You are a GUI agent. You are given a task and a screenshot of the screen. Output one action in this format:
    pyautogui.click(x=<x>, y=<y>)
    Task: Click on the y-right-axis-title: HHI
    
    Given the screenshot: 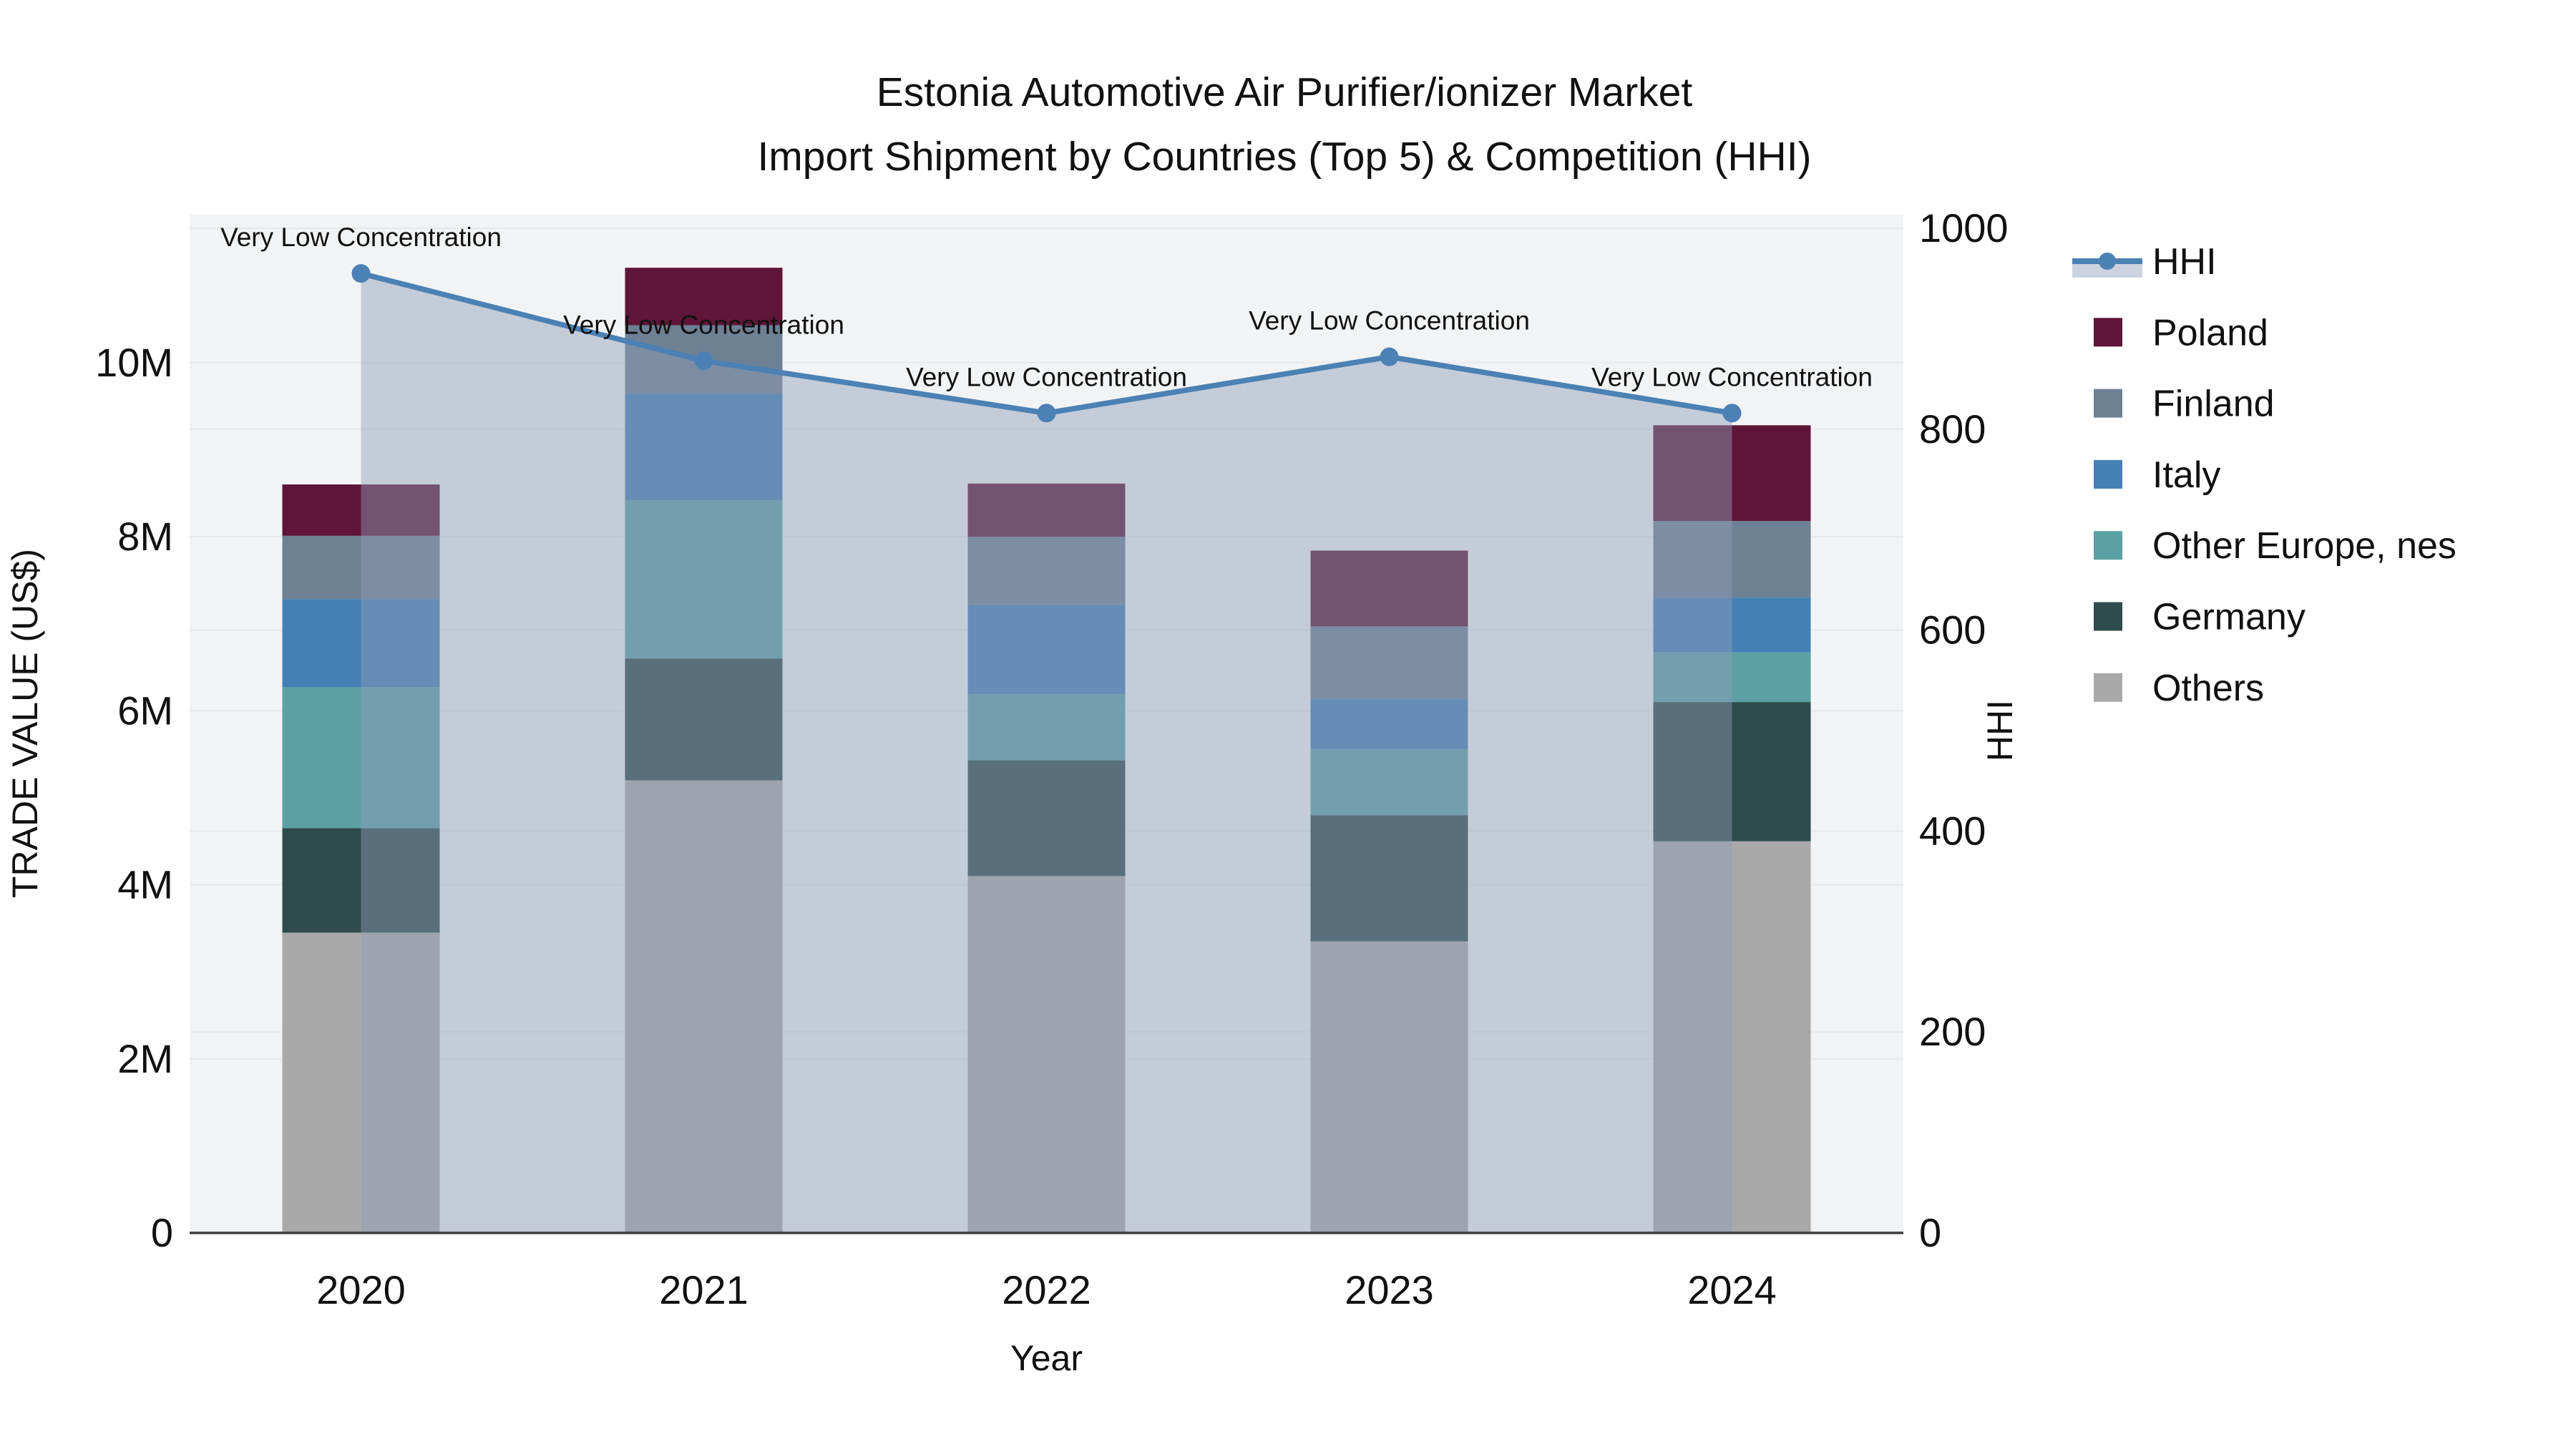 What is the action you would take?
    pyautogui.click(x=2000, y=730)
    